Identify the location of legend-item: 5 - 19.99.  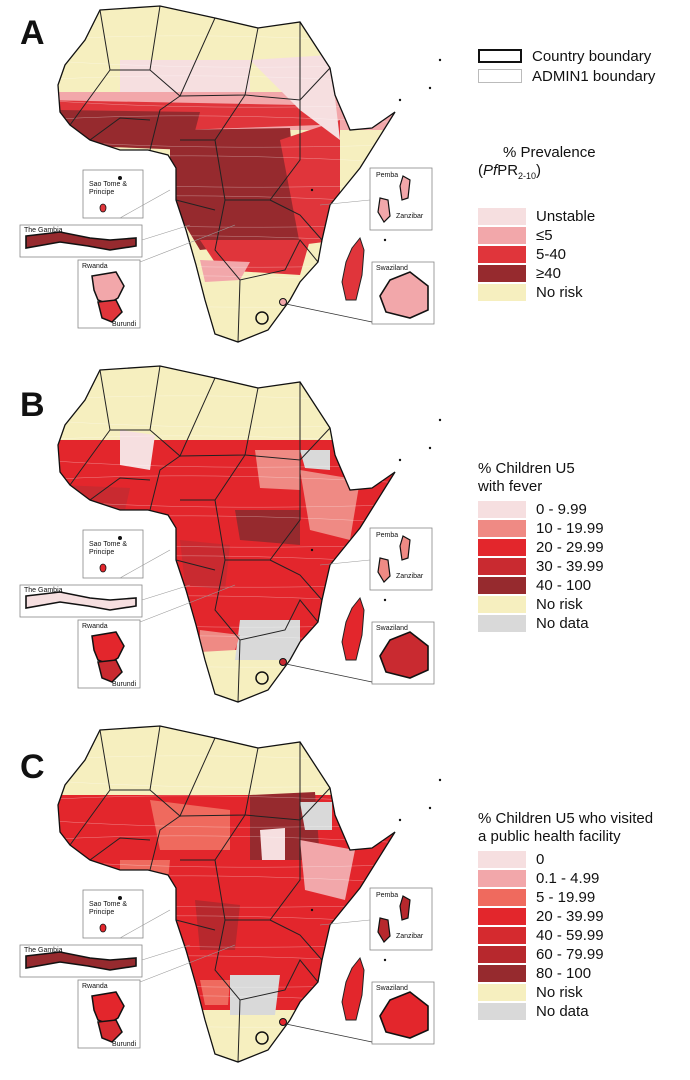
(565, 897).